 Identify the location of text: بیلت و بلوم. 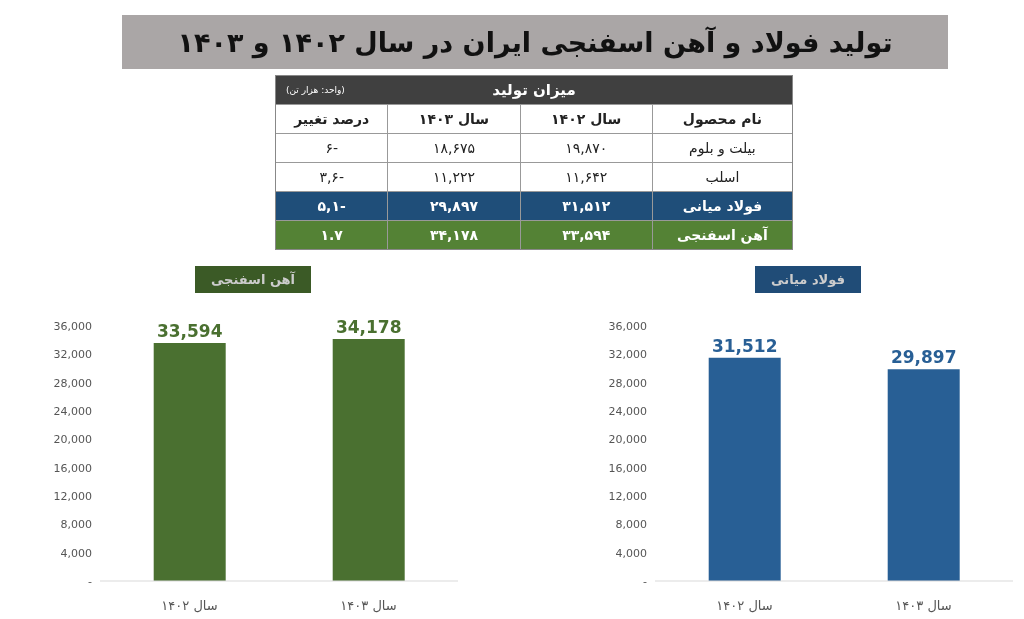
(721, 148).